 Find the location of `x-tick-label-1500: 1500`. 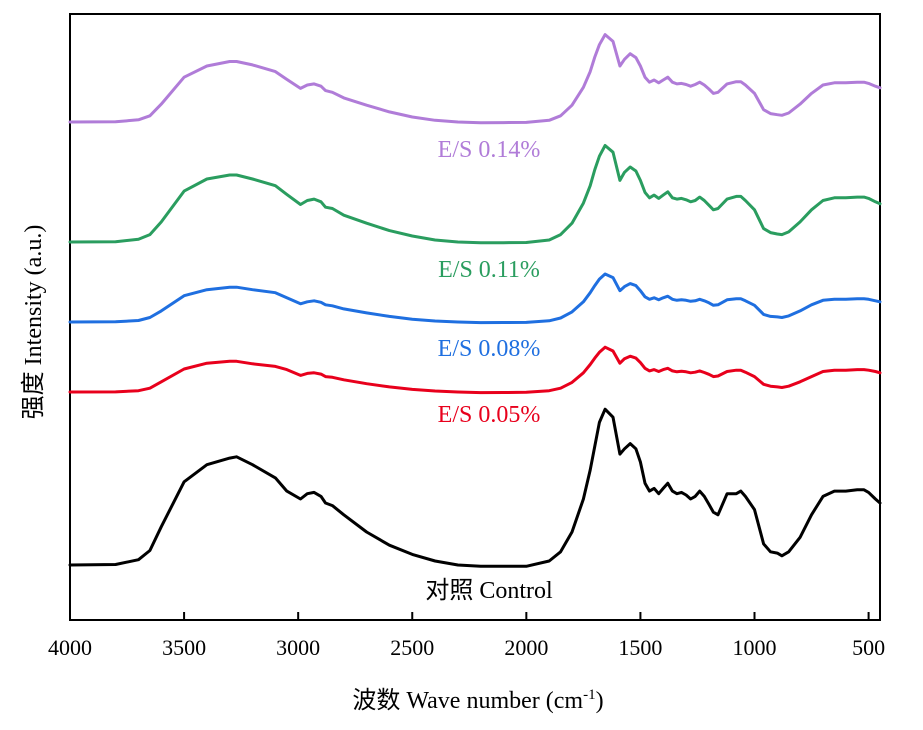

x-tick-label-1500: 1500 is located at coordinates (640, 647).